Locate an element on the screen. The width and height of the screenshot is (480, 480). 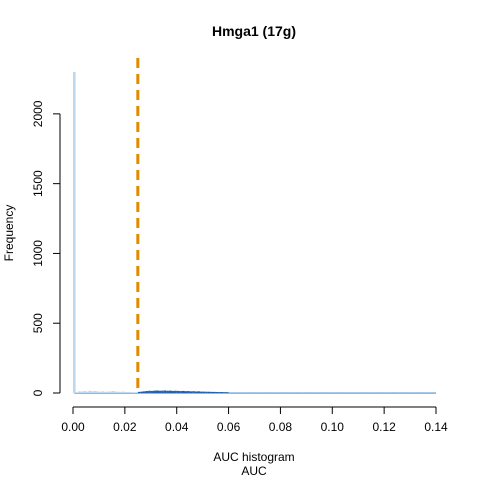
x-tick-label: 0.12 is located at coordinates (384, 427).